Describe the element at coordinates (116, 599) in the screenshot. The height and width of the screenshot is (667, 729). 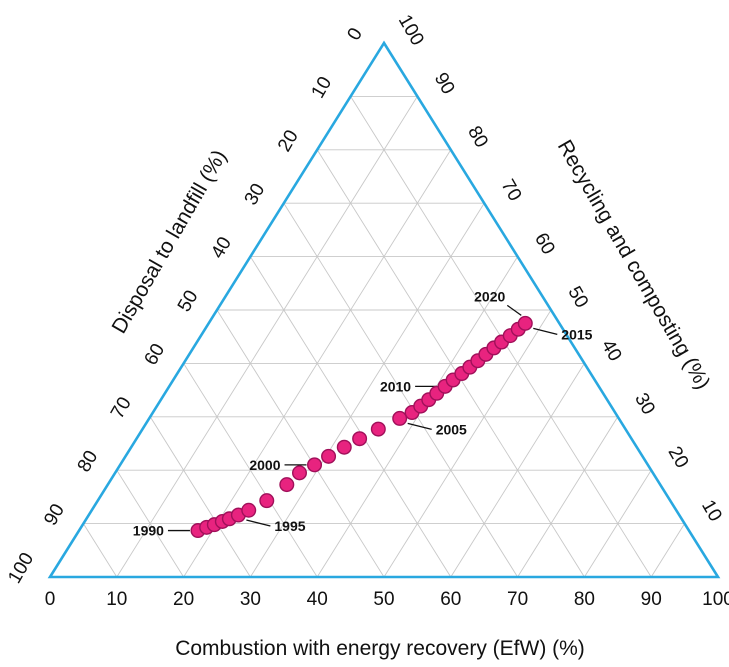
I see `tick-label-bottom: 10` at that location.